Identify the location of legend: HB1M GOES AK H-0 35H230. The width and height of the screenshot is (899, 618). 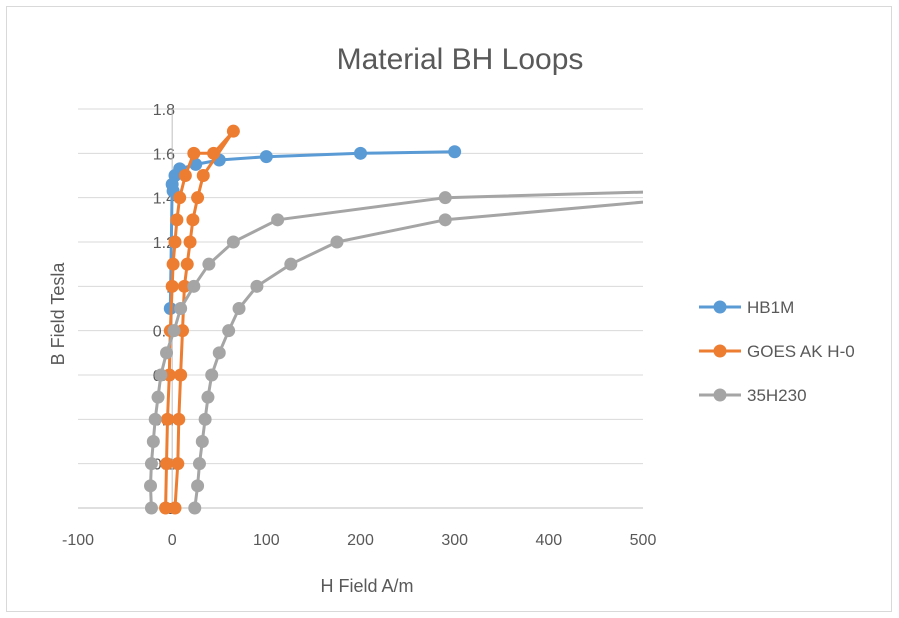
(777, 351).